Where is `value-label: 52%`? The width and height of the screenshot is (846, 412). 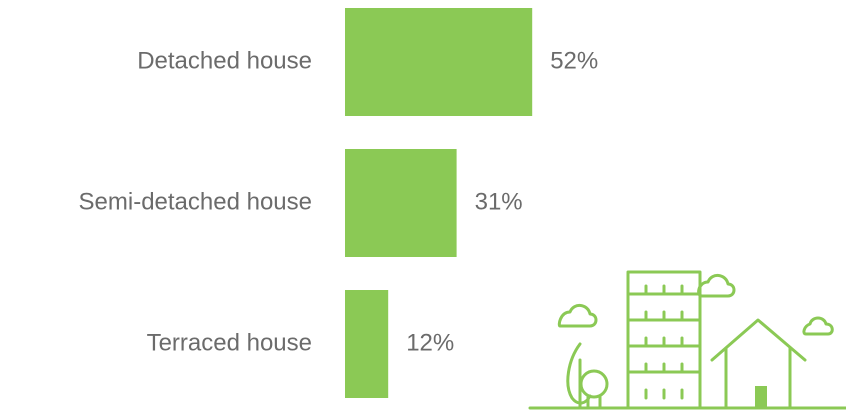 value-label: 52% is located at coordinates (574, 60).